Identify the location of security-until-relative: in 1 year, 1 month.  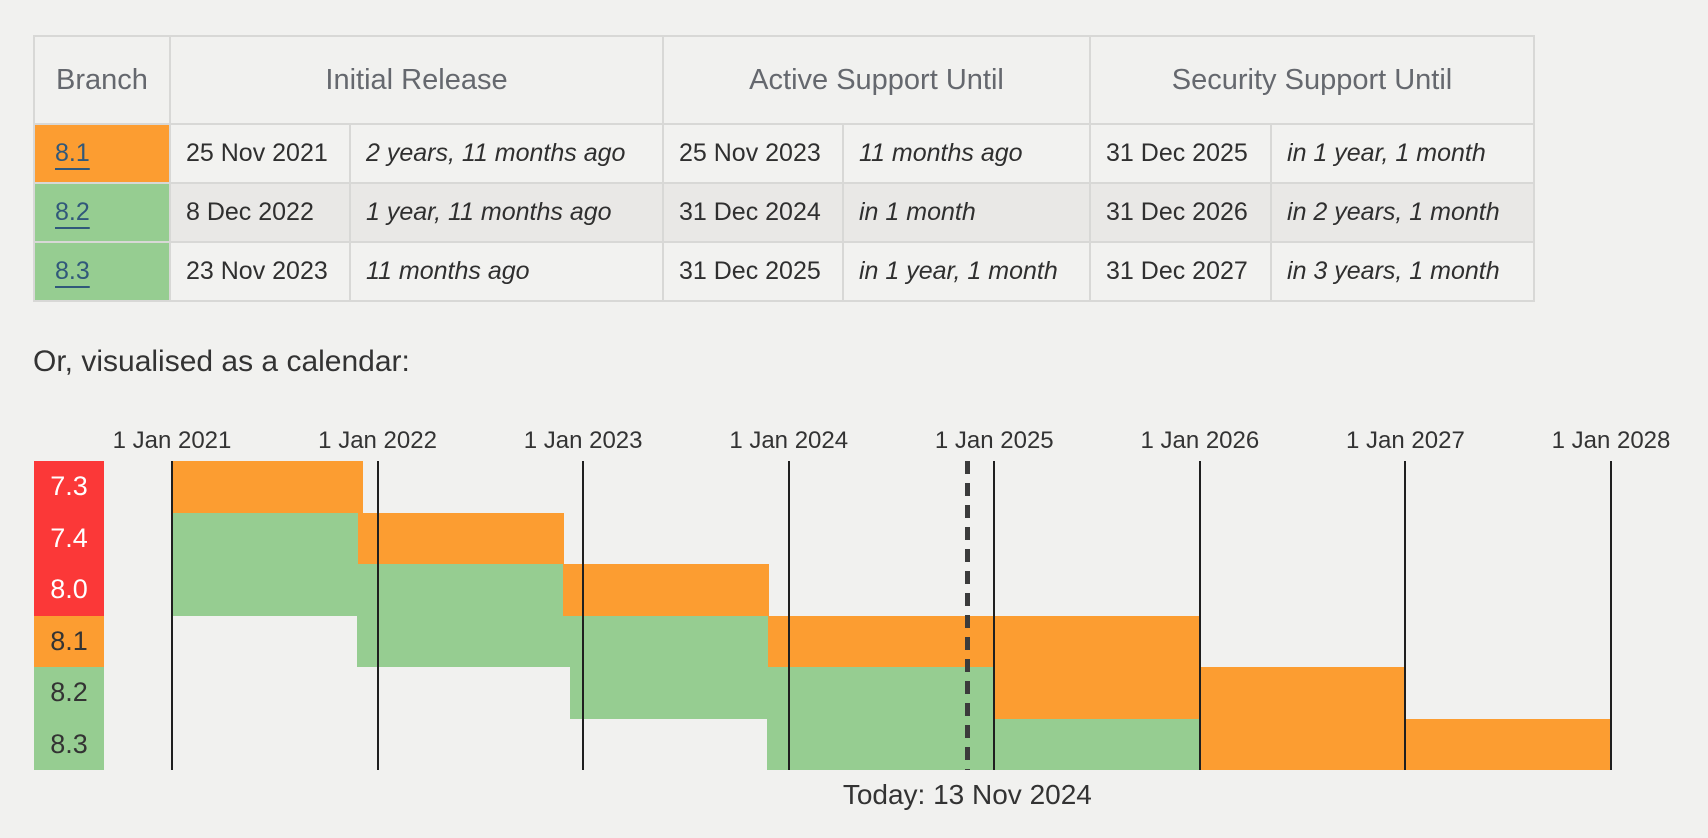
(1403, 153).